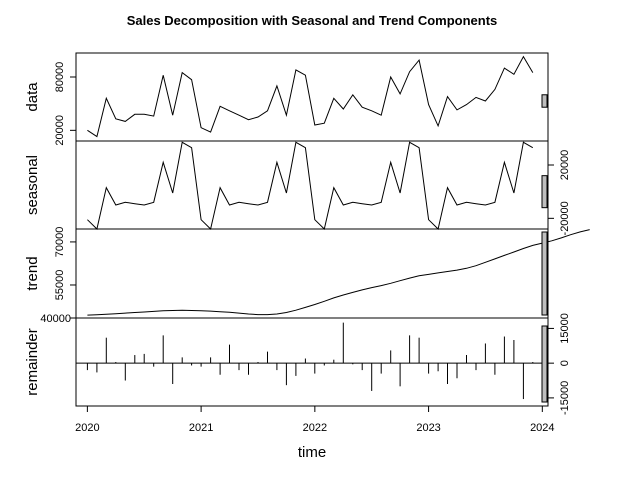  What do you see at coordinates (201, 428) in the screenshot?
I see `x-tick-label: 2021` at bounding box center [201, 428].